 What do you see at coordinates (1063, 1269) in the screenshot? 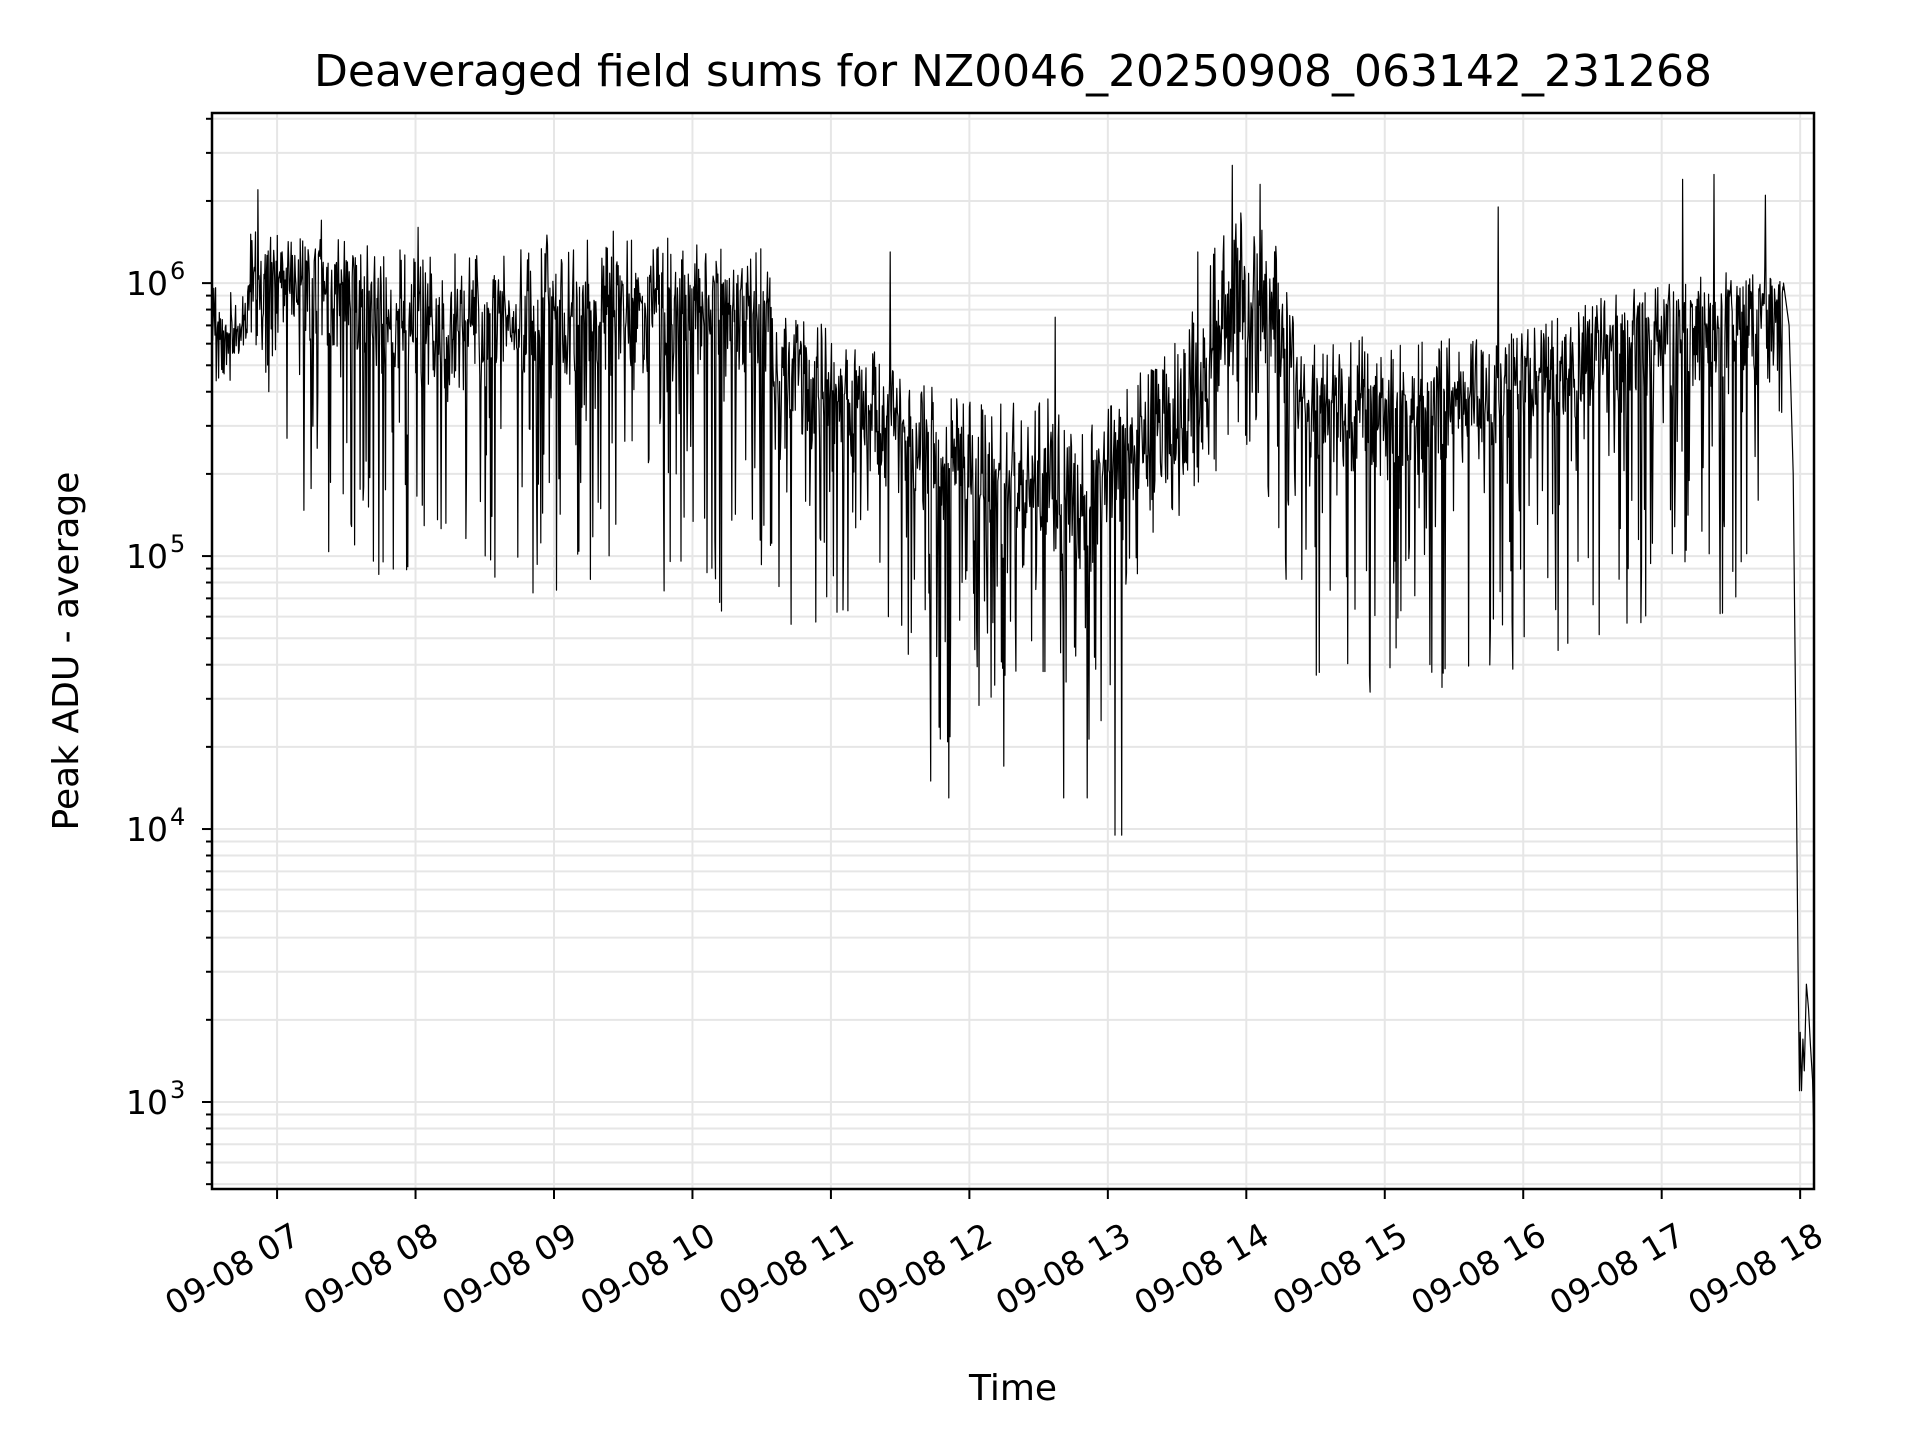
I see `x-tick-label: 09-08 13` at bounding box center [1063, 1269].